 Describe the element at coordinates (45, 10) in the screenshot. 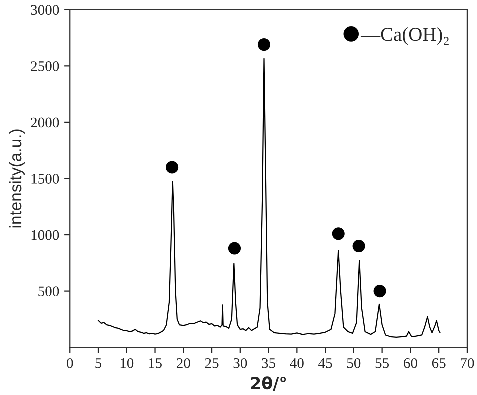

I see `y-tick-label: 3000` at that location.